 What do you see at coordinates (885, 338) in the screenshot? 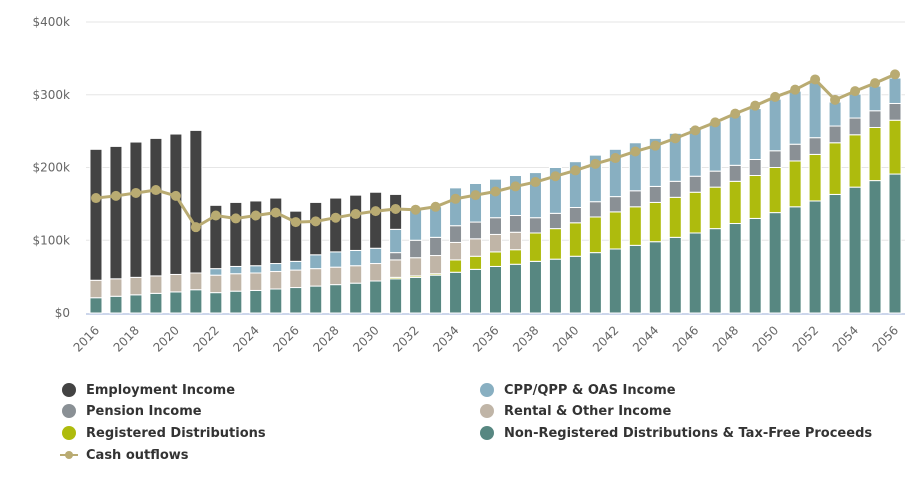
I see `x-tick-label: 2056` at bounding box center [885, 338].